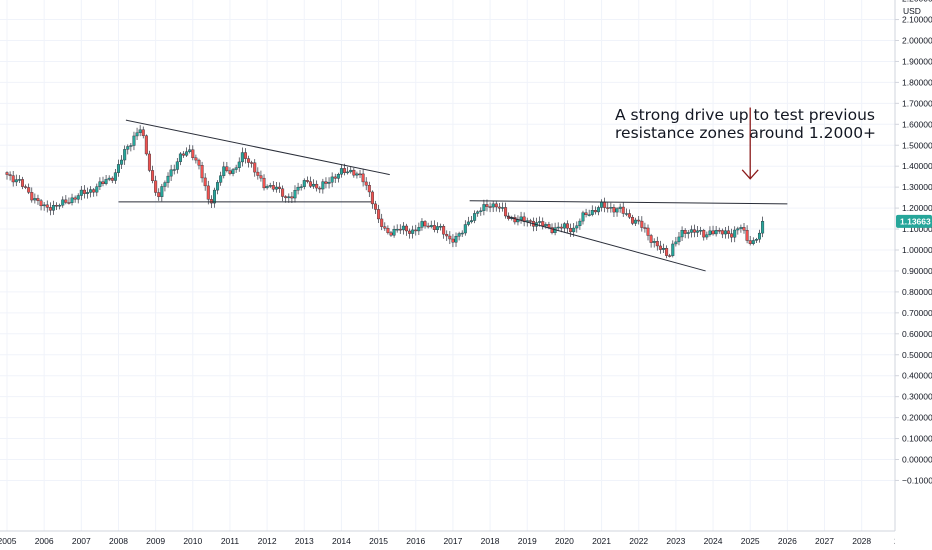 The width and height of the screenshot is (932, 550). I want to click on x-tick-label: 2019, so click(527, 541).